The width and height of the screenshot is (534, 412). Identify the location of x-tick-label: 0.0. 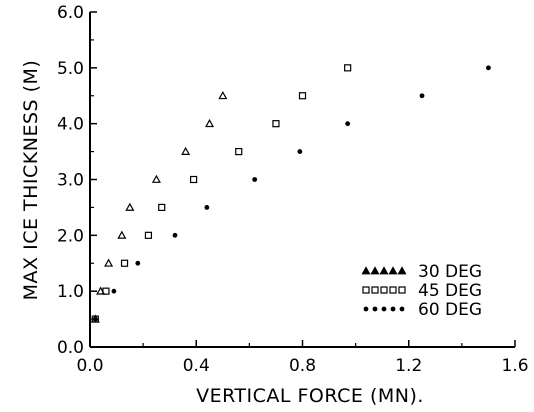
(89, 366).